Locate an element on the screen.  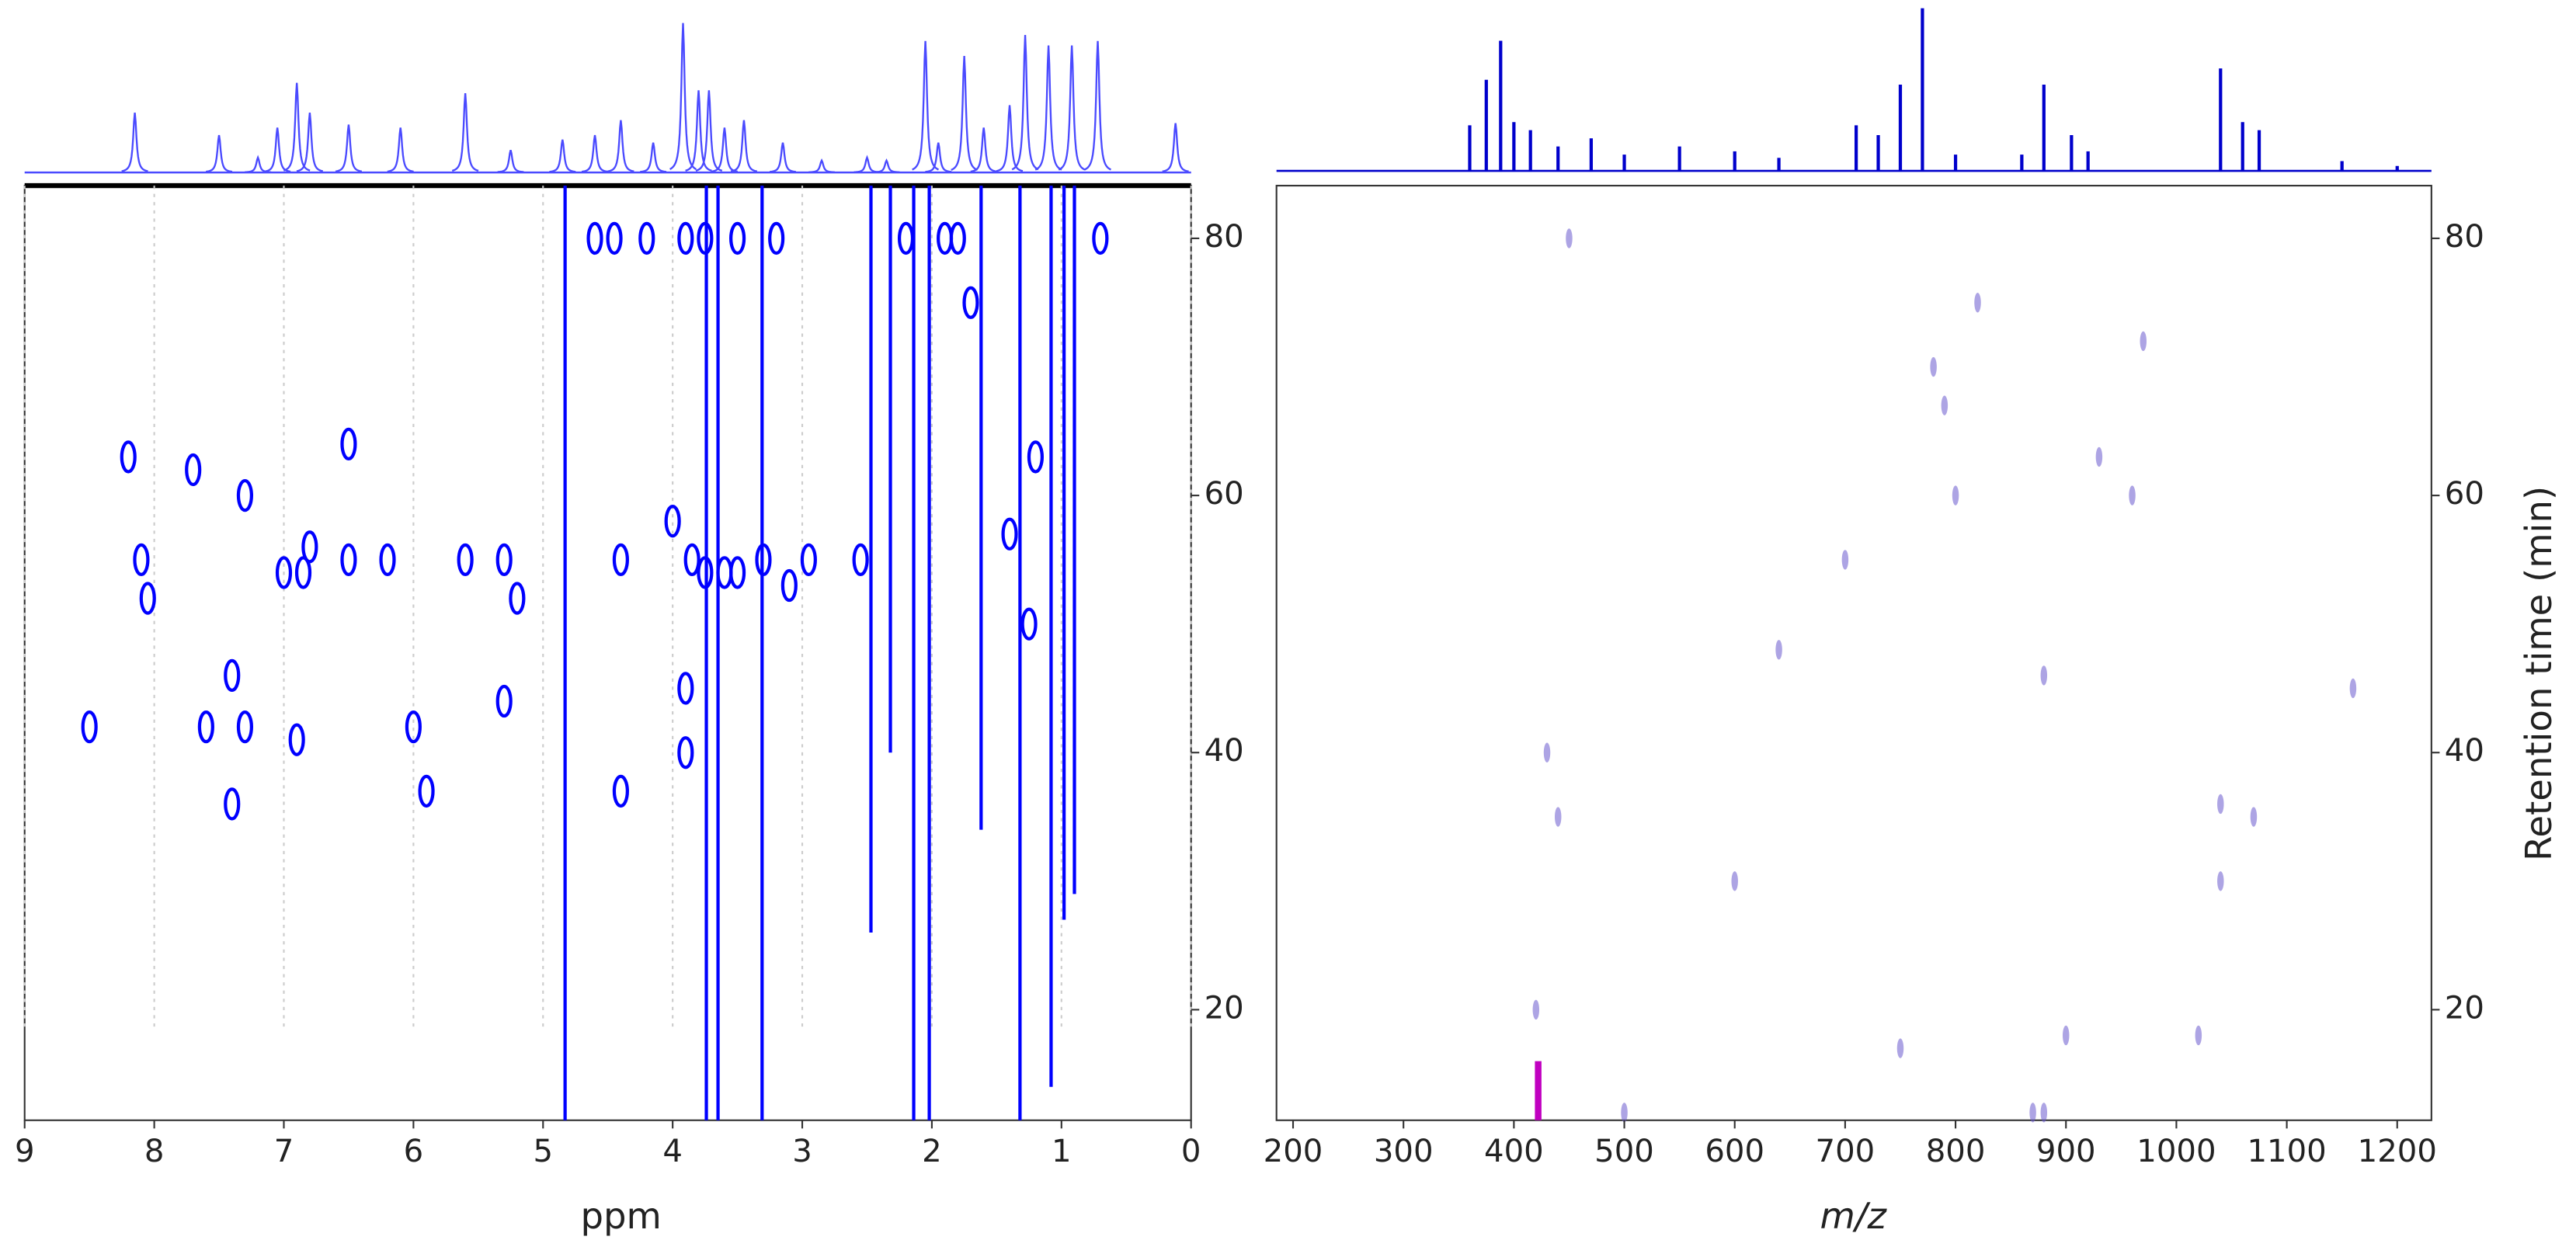
x-tick-label: 3 is located at coordinates (802, 1151).